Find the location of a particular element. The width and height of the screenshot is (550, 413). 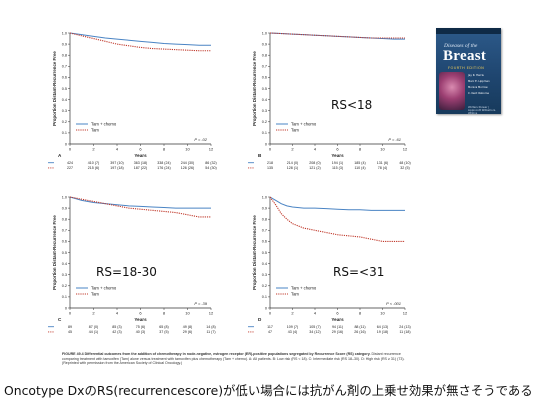

x-axis-label: Years is located at coordinates (337, 319).